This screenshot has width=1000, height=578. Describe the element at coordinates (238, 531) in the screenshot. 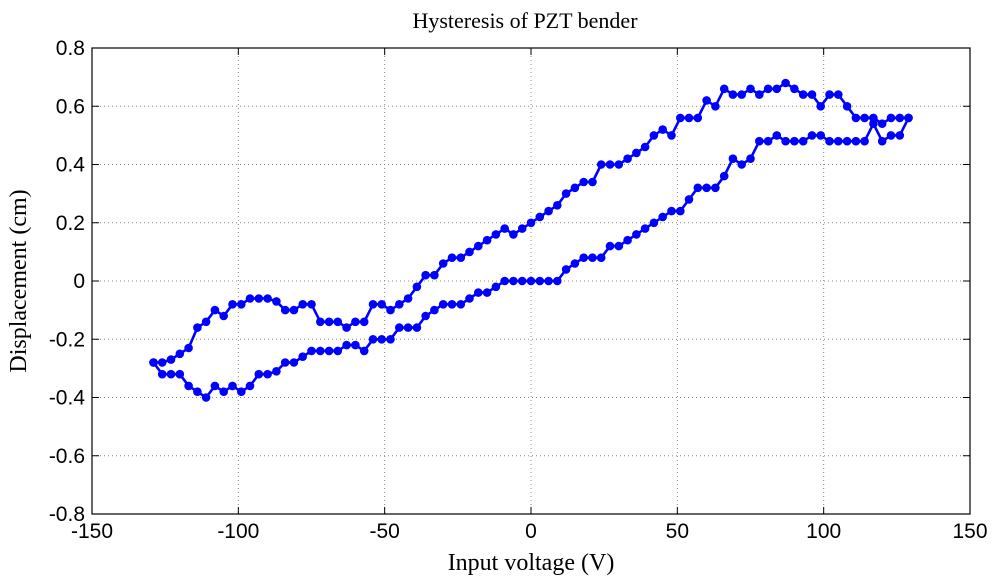

I see `x-tick-label: -100` at that location.